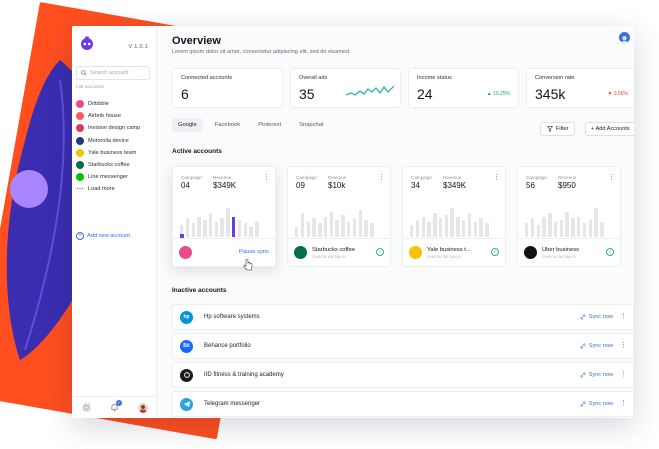  I want to click on add-accounts-button: + Add Accounts, so click(609, 129).